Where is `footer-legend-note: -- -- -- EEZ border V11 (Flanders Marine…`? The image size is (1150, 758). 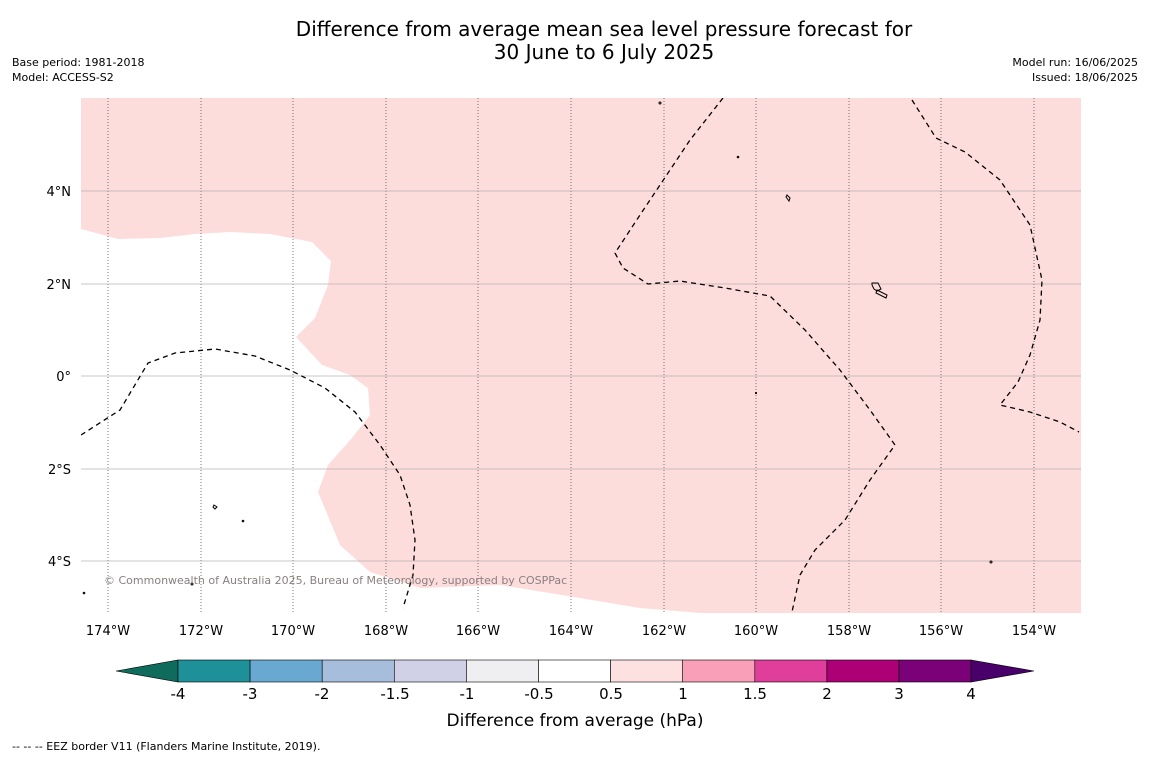
footer-legend-note: -- -- -- EEZ border V11 (Flanders Marine… is located at coordinates (166, 746).